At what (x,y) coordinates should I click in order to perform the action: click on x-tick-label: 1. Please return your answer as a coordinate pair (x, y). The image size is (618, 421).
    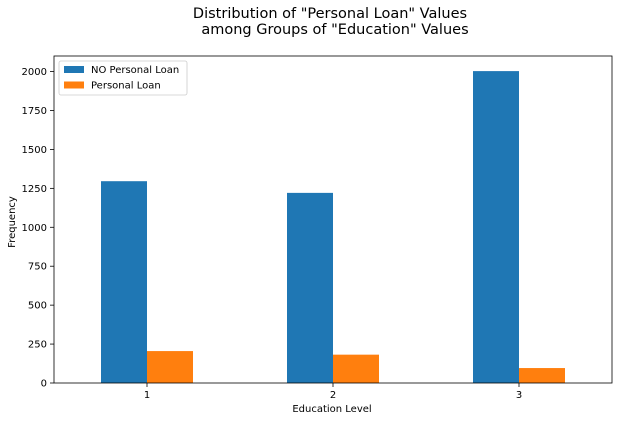
    Looking at the image, I should click on (147, 395).